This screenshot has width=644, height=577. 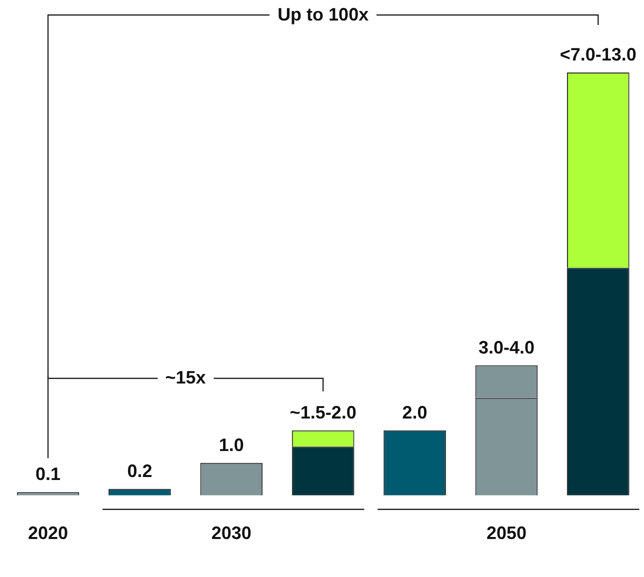 I want to click on data-label: 1.0, so click(x=231, y=444).